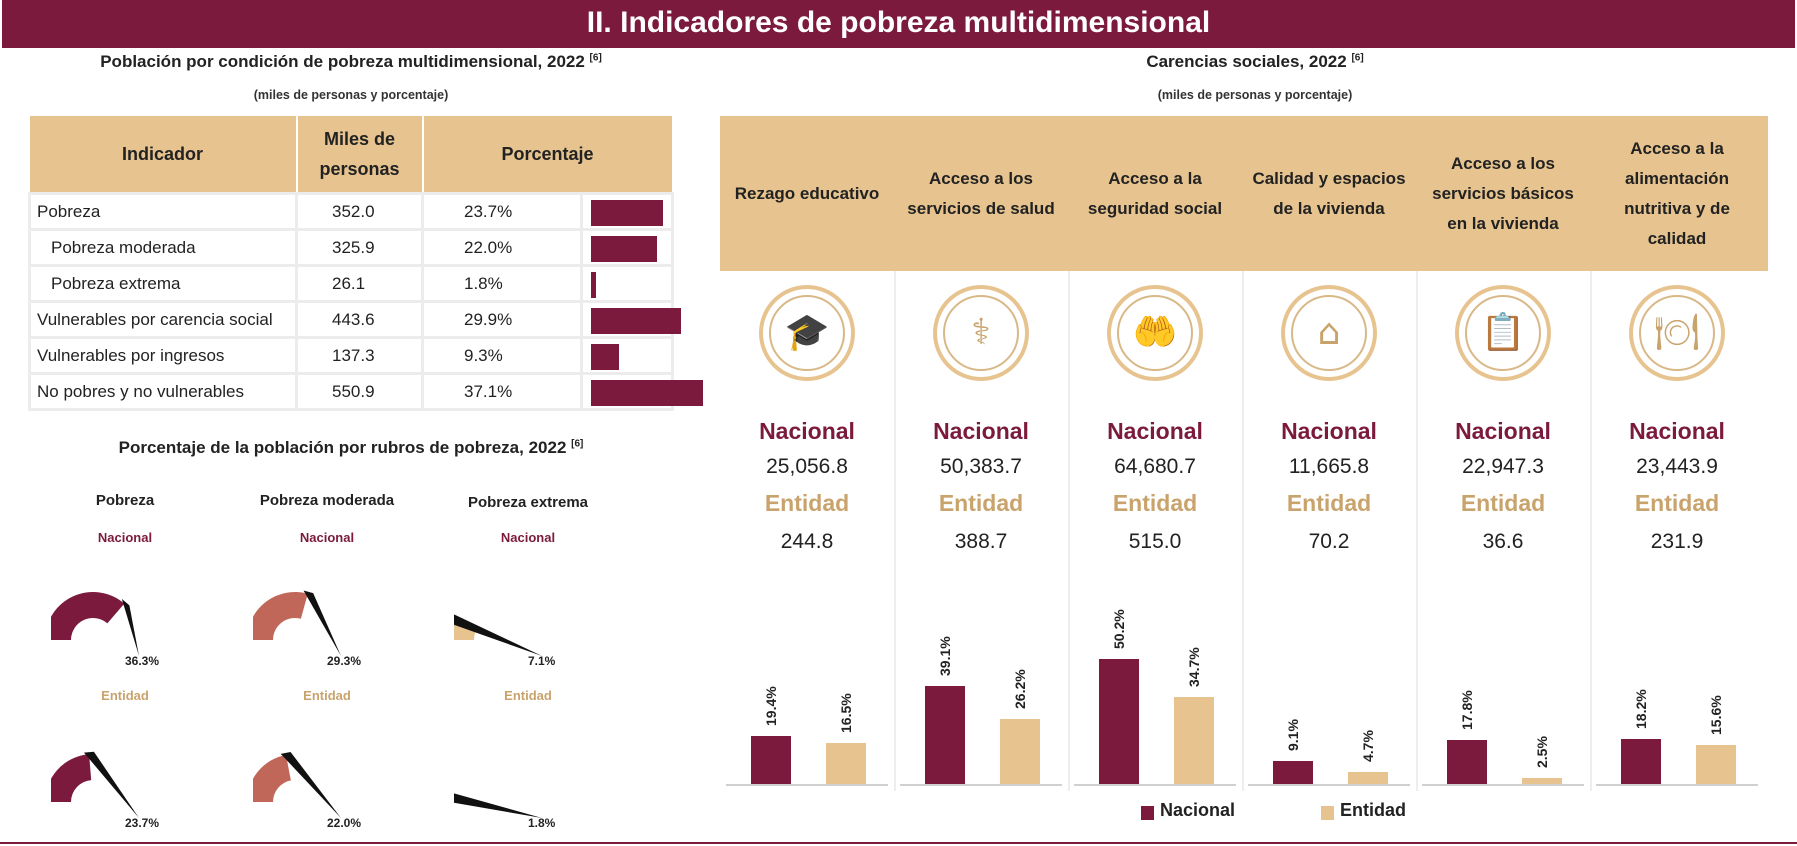 This screenshot has height=846, width=1797. I want to click on house-family-icon: ⌂, so click(1329, 333).